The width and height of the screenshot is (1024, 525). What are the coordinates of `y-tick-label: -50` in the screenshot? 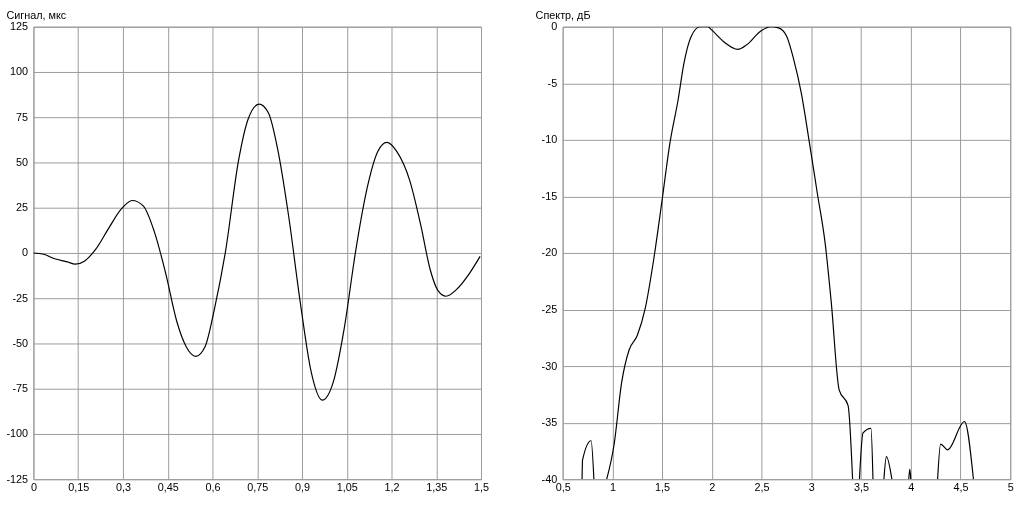 It's located at (20, 342).